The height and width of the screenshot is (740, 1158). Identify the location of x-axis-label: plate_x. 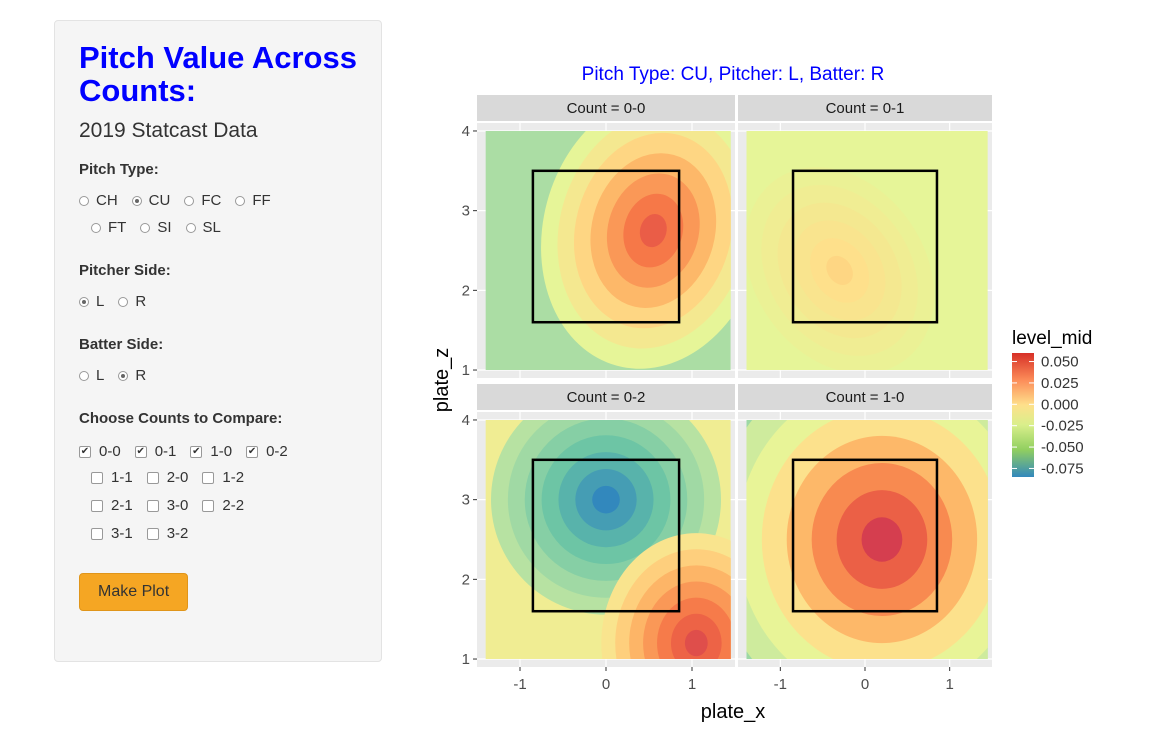
(733, 712).